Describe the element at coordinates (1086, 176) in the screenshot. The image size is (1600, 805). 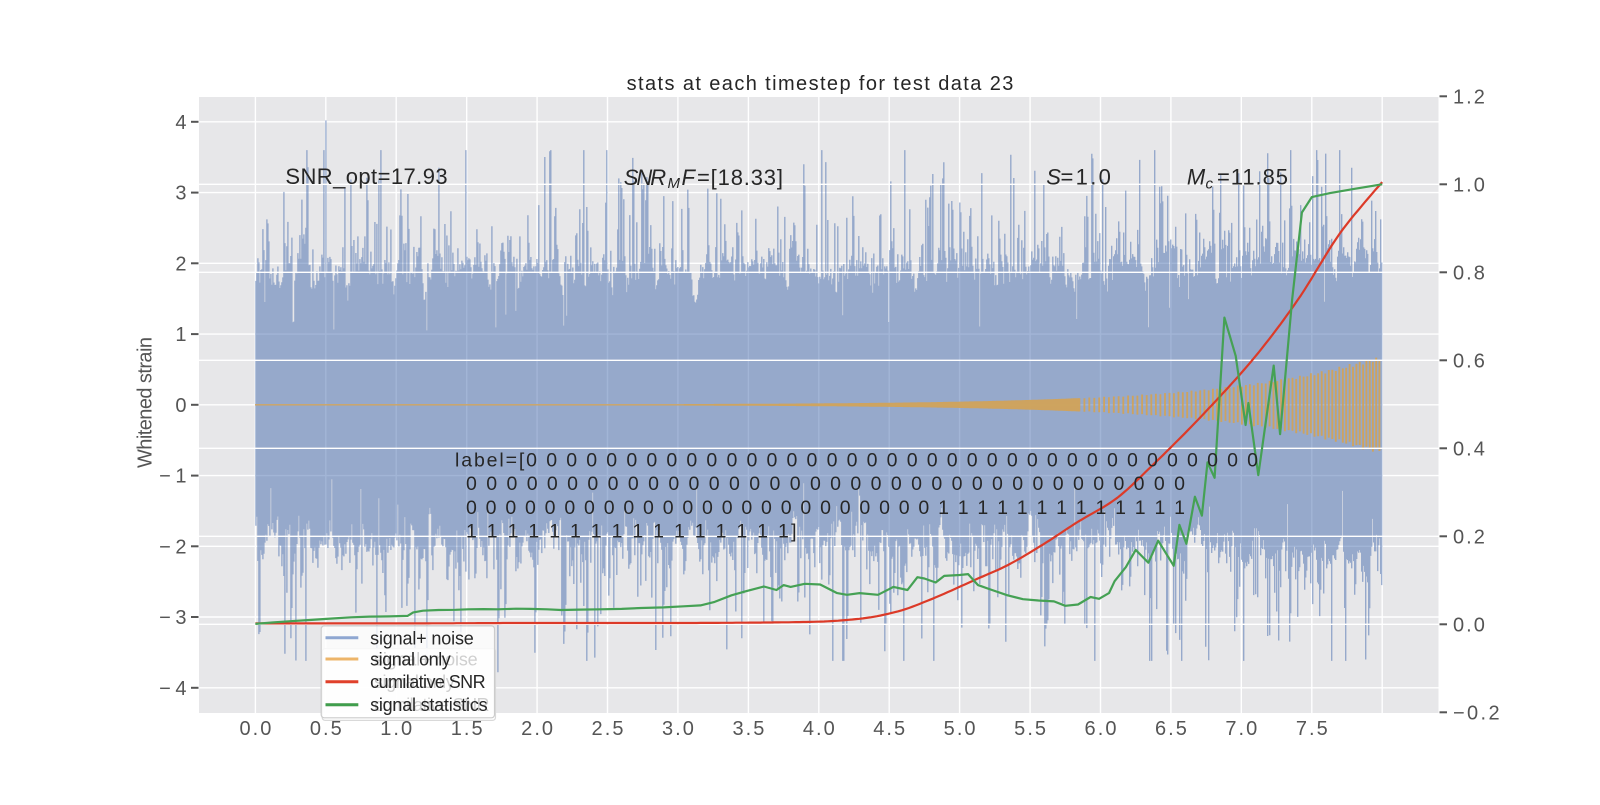
I see `svg-text: =1.0` at that location.